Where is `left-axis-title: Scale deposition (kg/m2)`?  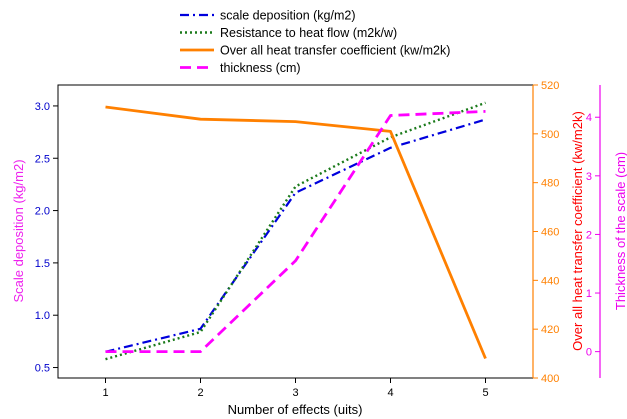 left-axis-title: Scale deposition (kg/m2) is located at coordinates (18, 230).